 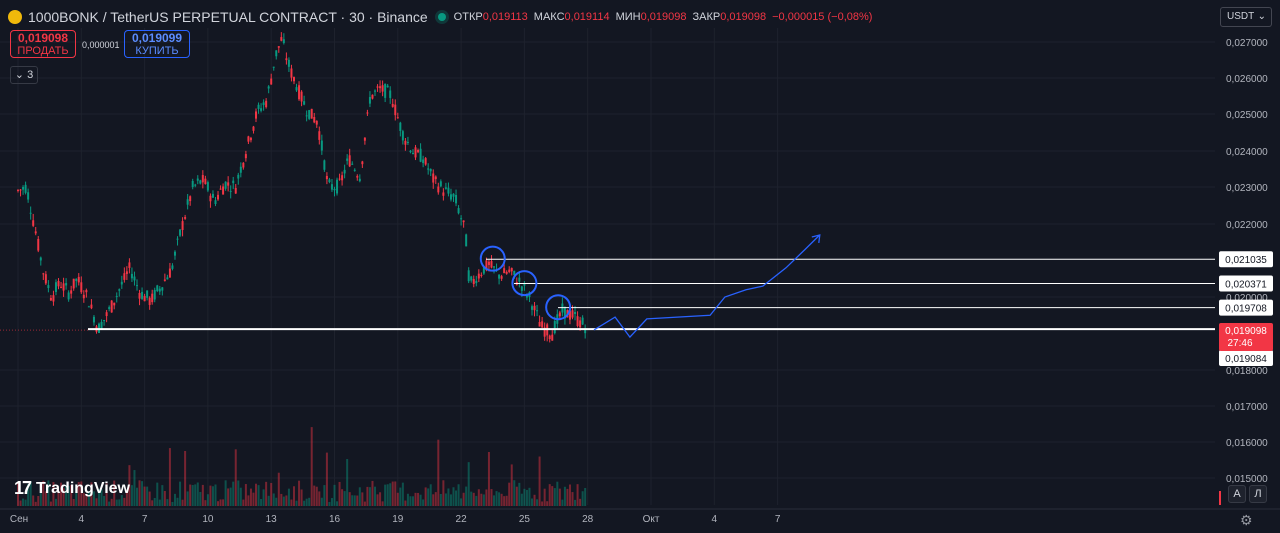 I want to click on x-tick-label: 13, so click(x=272, y=519).